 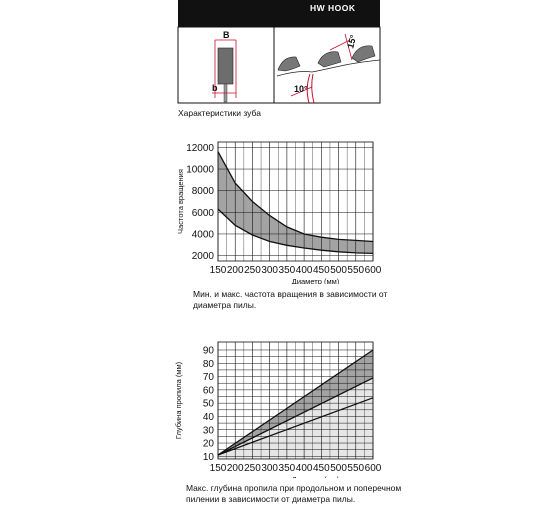 I want to click on dim-b-lower: b, so click(x=215, y=88).